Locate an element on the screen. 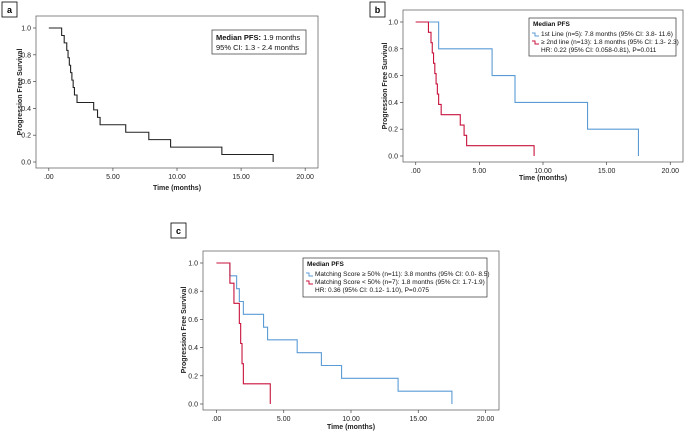 The width and height of the screenshot is (685, 434). panel-b-legend-box is located at coordinates (602, 37).